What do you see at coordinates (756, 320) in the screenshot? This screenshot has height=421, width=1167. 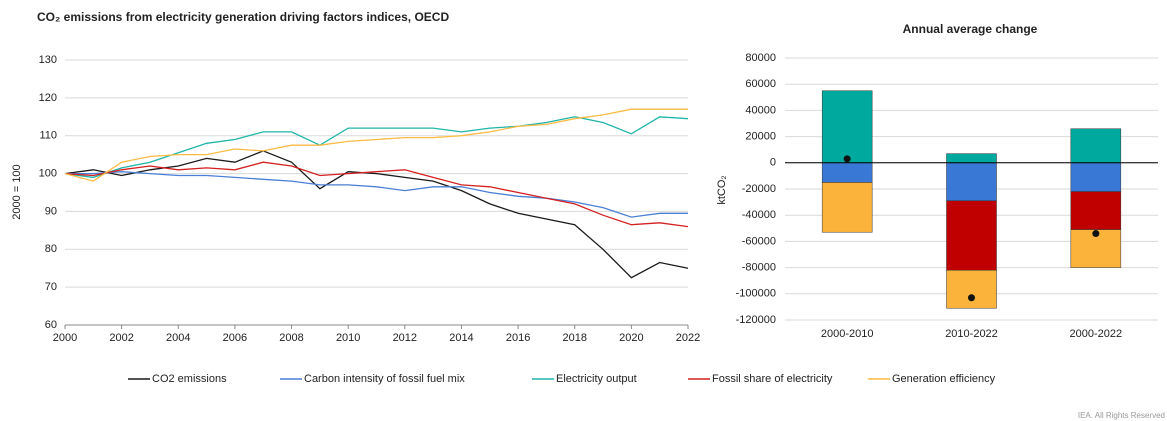 I see `y-tick-label: -120000` at bounding box center [756, 320].